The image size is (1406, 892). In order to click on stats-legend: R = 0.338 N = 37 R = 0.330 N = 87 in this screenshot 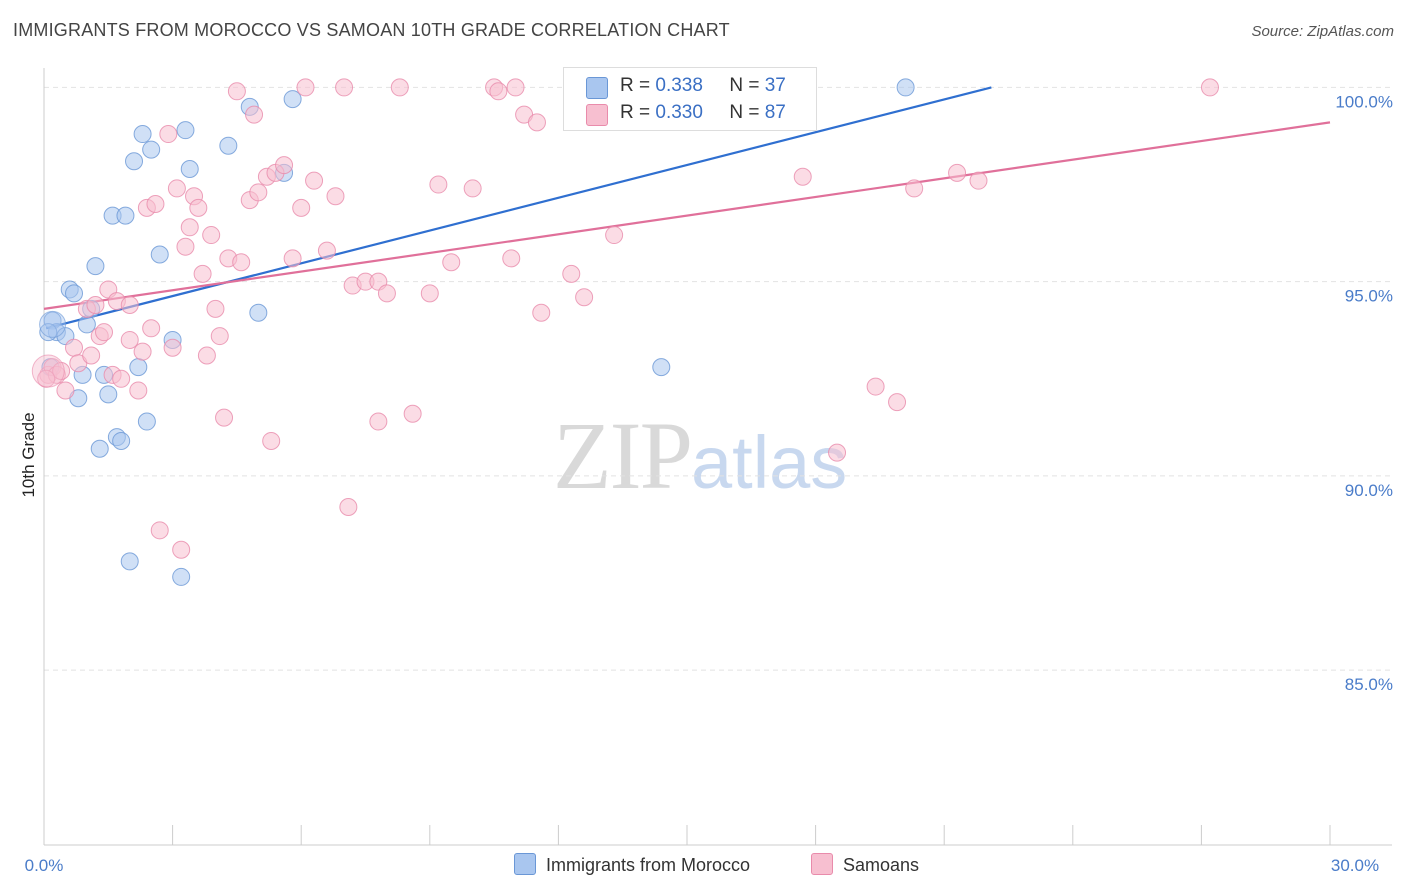, I will do `click(690, 99)`.